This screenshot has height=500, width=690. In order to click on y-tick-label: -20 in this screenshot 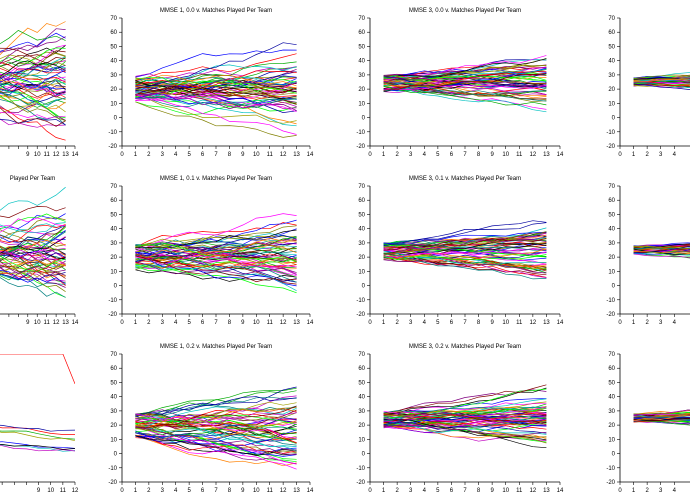, I will do `click(360, 483)`.